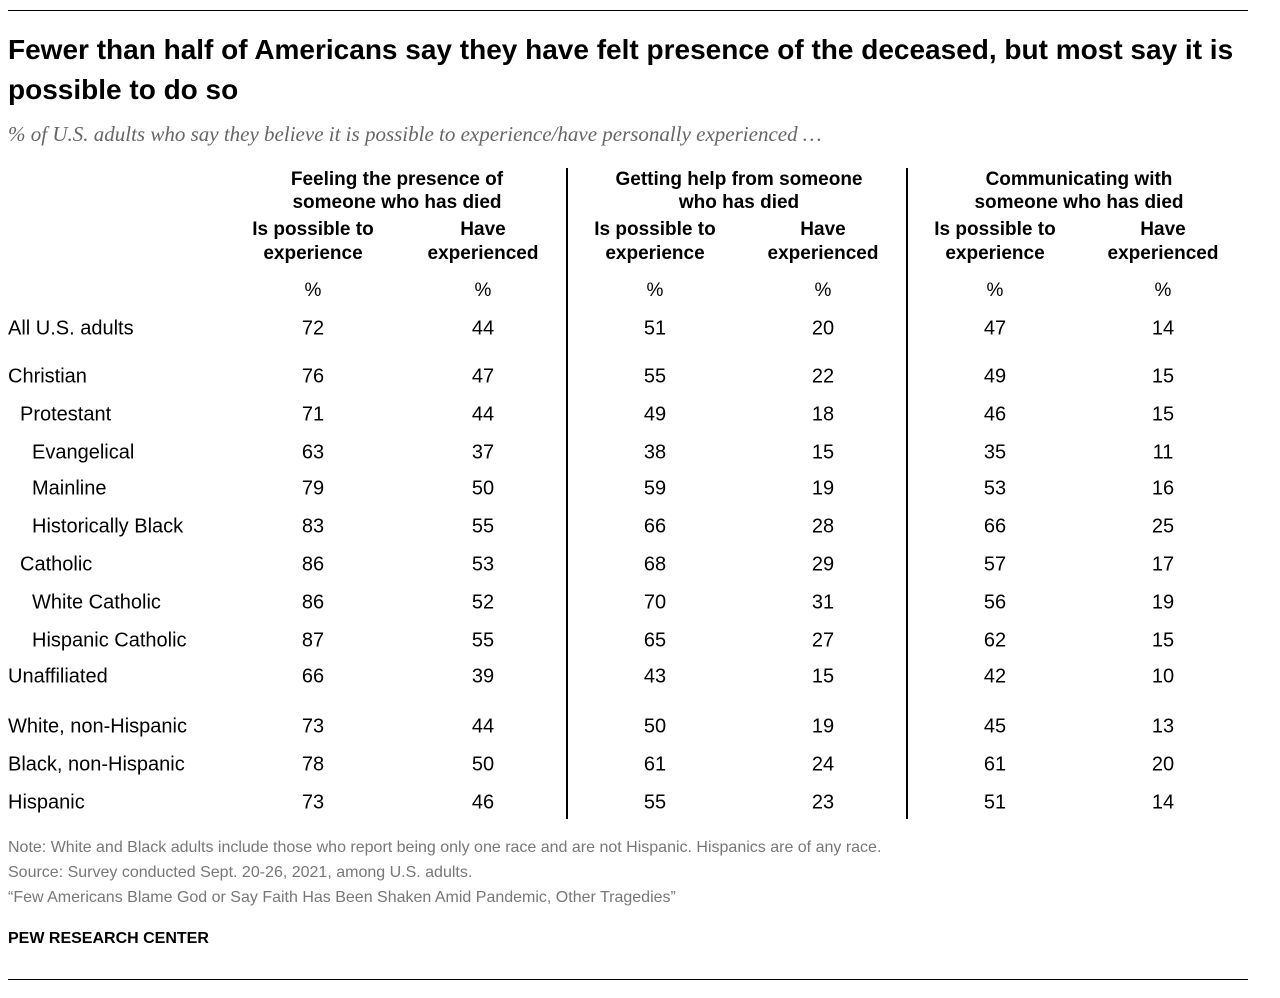 The height and width of the screenshot is (998, 1280). Describe the element at coordinates (83, 452) in the screenshot. I see `row-label: Evangelical` at that location.